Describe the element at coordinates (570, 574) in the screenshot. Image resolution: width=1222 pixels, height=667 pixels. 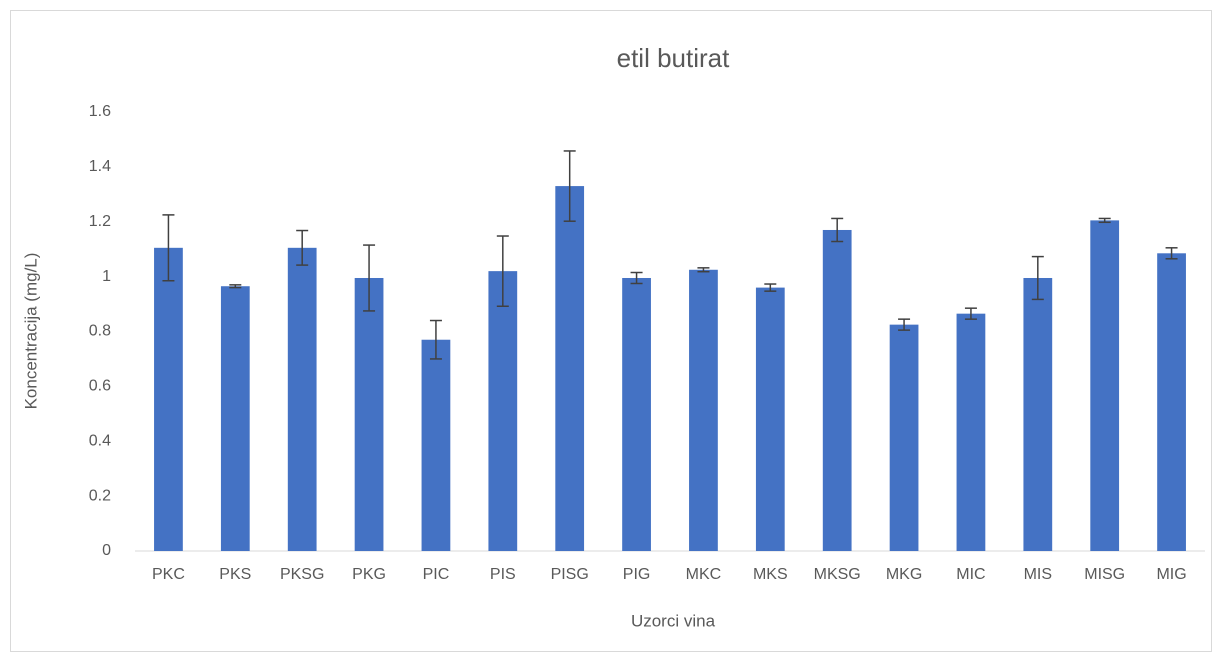
I see `x-tick-label: PISG` at that location.